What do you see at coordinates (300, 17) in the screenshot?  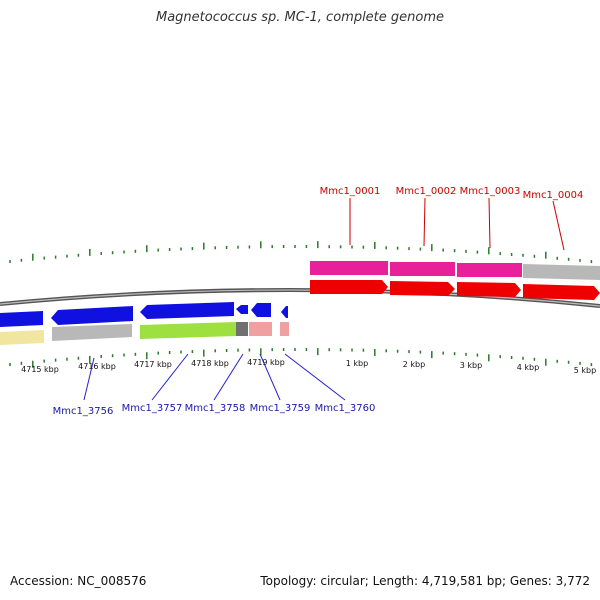 I see `map-title: Magnetococcus sp. MC-1, complete genome` at bounding box center [300, 17].